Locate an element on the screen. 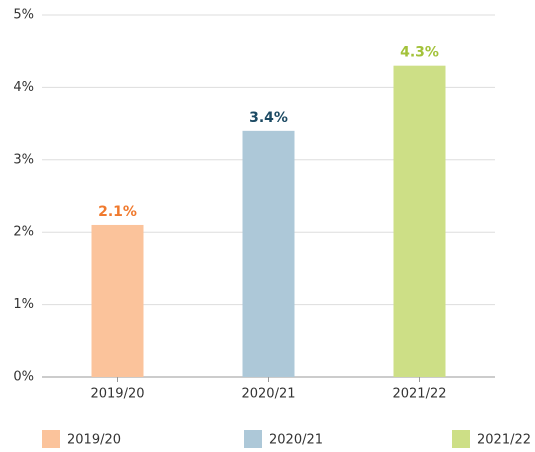 Image resolution: width=535 pixels, height=452 pixels. value-label: 2.1% is located at coordinates (117, 212).